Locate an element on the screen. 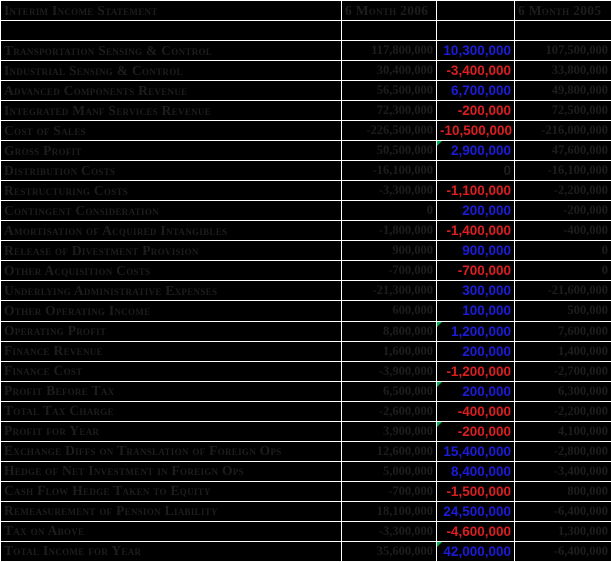 The image size is (611, 562). value-2006-cell: -226,500,000 is located at coordinates (389, 131).